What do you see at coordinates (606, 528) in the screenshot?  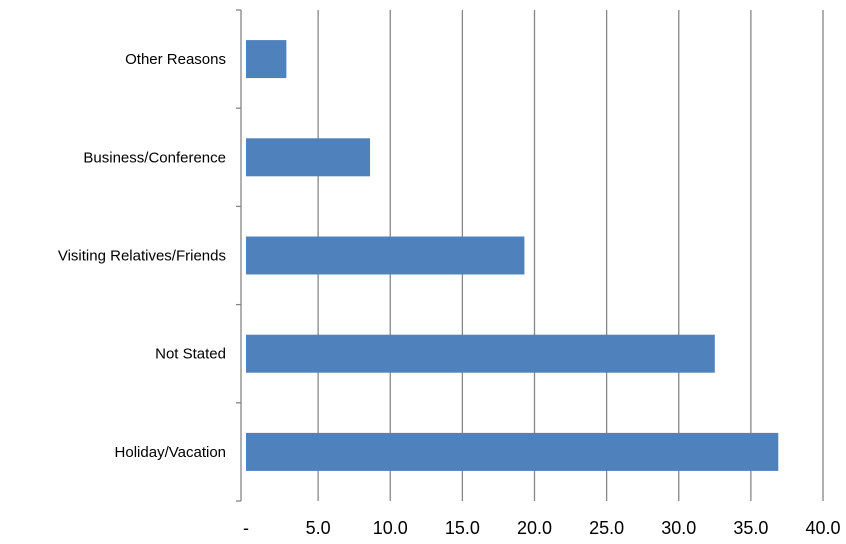 I see `x-tick-label: 25.0` at bounding box center [606, 528].